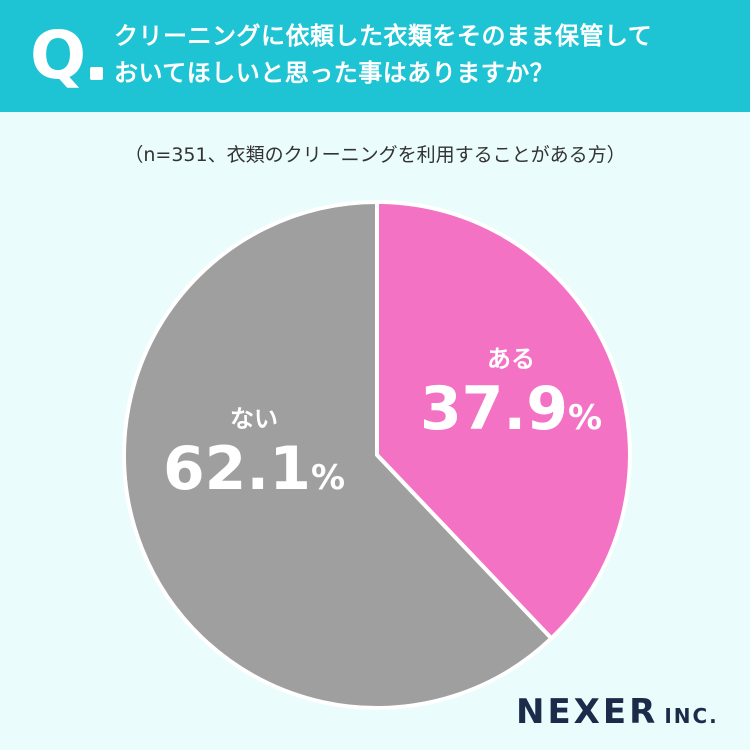 This screenshot has width=750, height=750. What do you see at coordinates (691, 716) in the screenshot?
I see `logo-sub: INC.` at bounding box center [691, 716].